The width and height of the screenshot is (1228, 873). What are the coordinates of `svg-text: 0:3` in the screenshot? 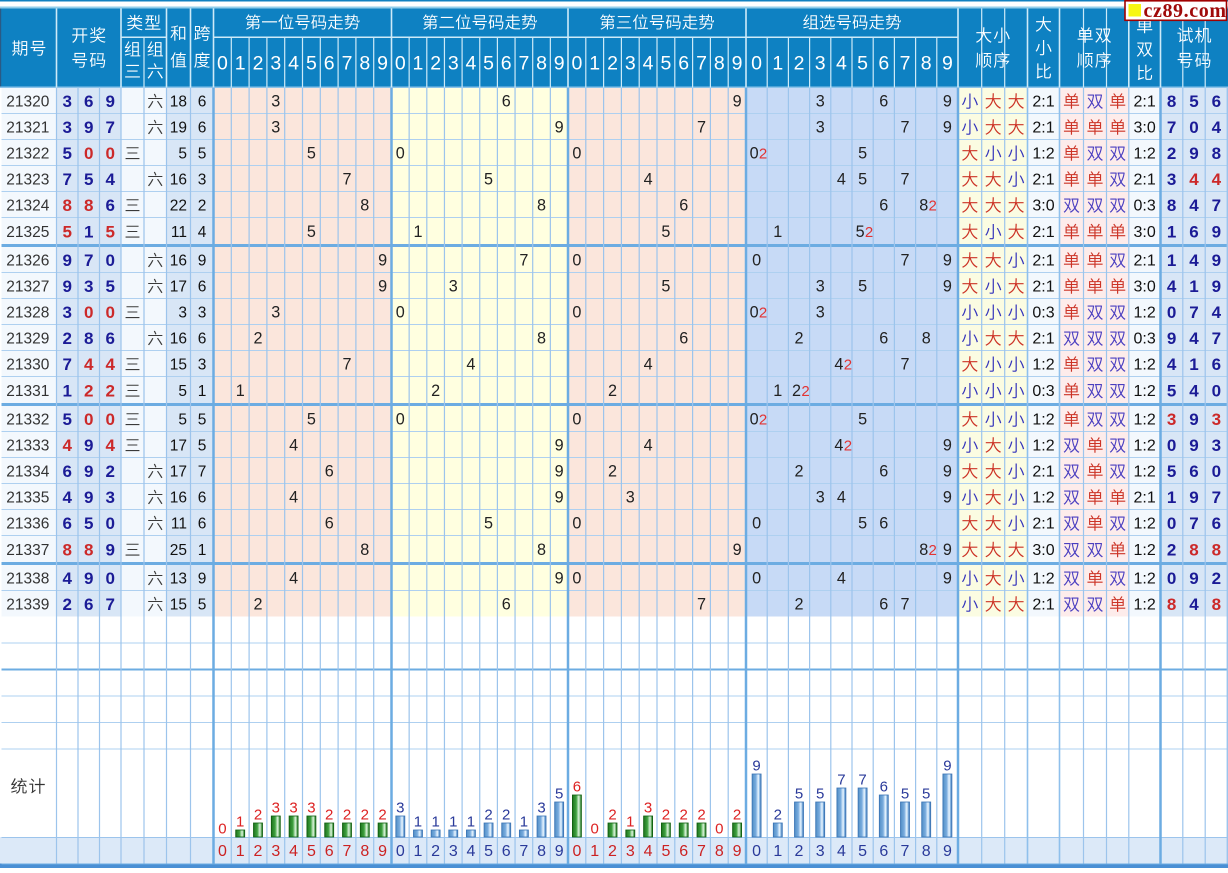 It's located at (1145, 339).